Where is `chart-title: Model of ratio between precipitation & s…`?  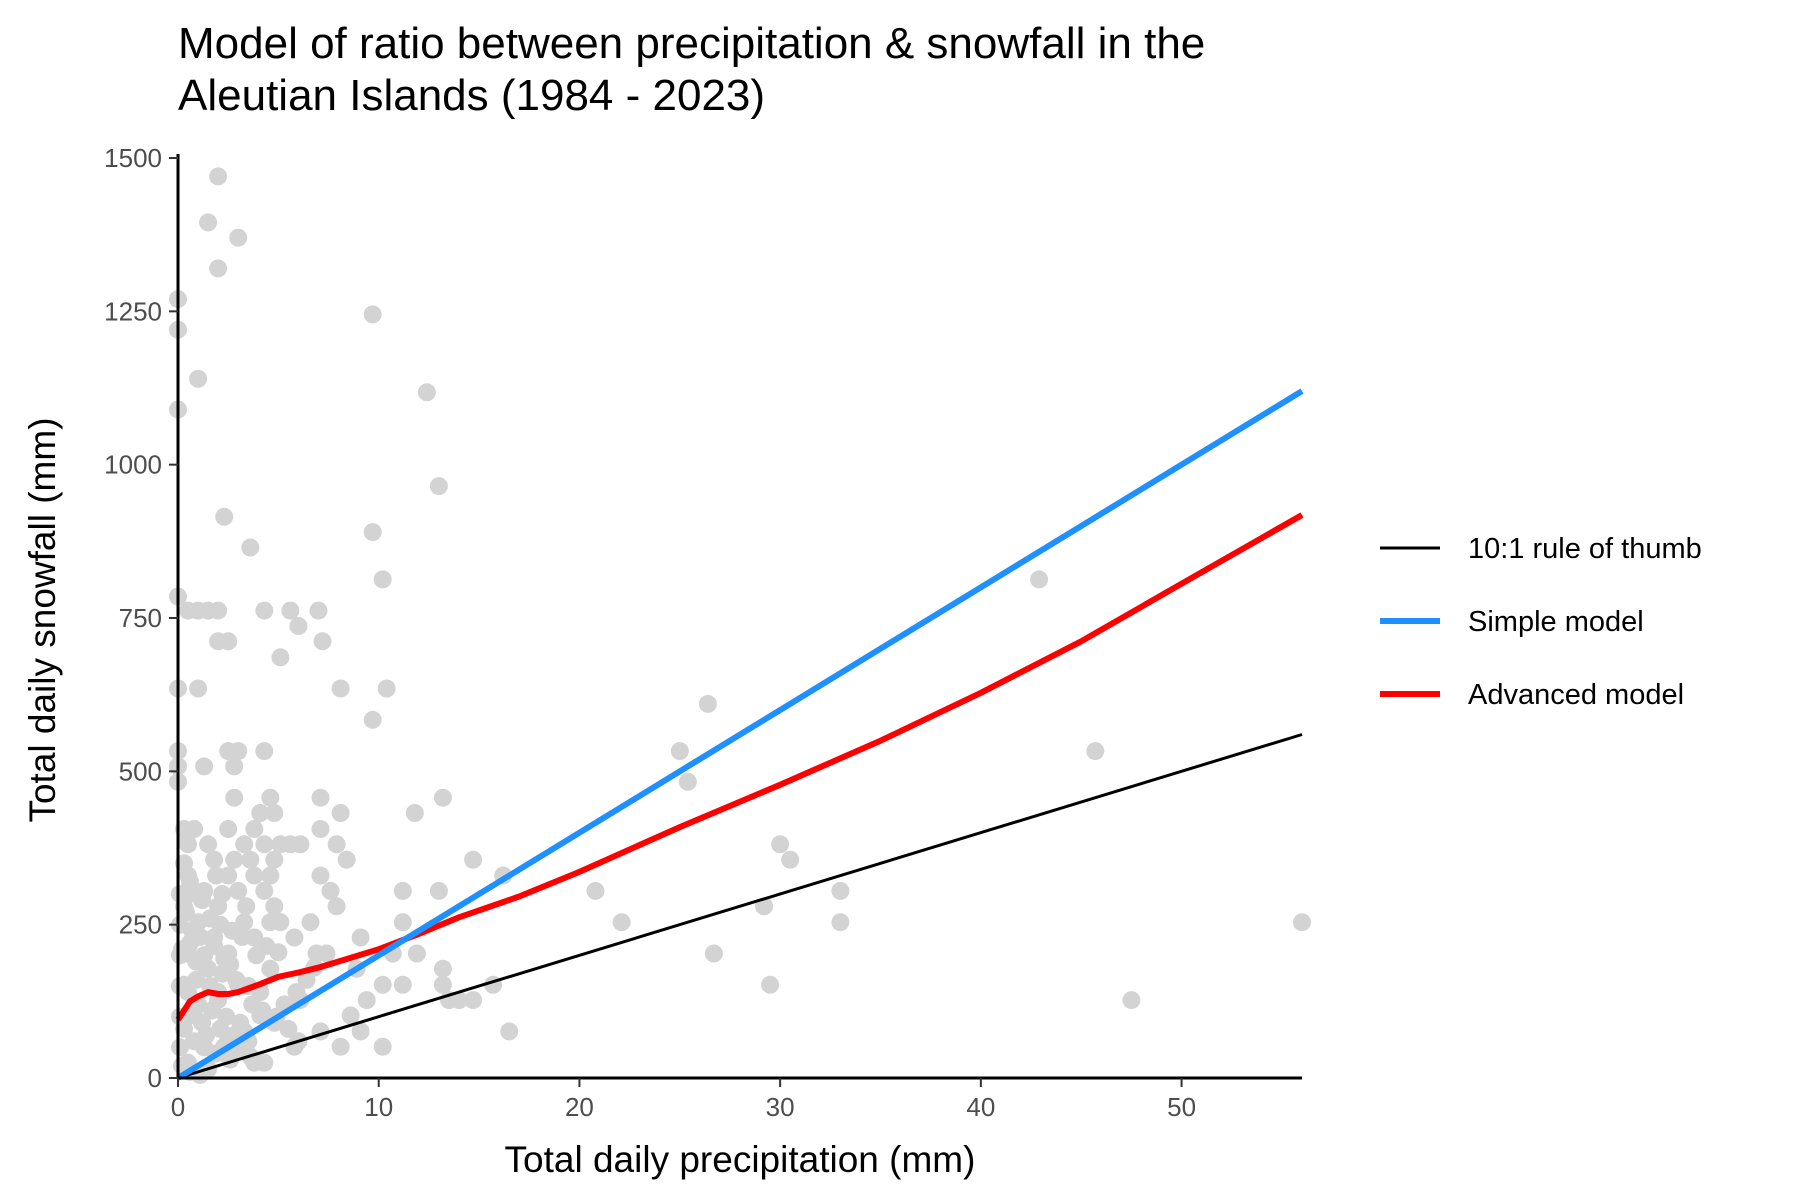 chart-title: Model of ratio between precipitation & s… is located at coordinates (691, 70).